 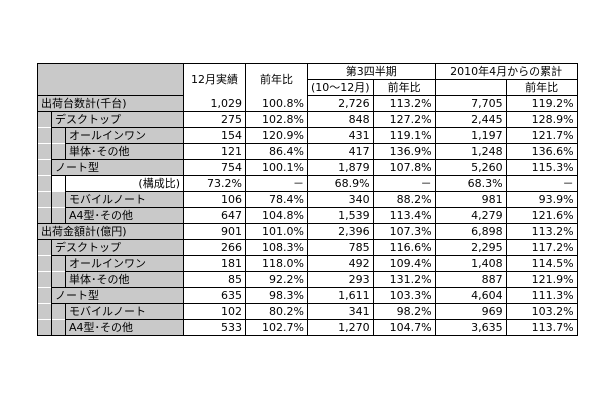 What do you see at coordinates (110, 79) in the screenshot?
I see `header-corner` at bounding box center [110, 79].